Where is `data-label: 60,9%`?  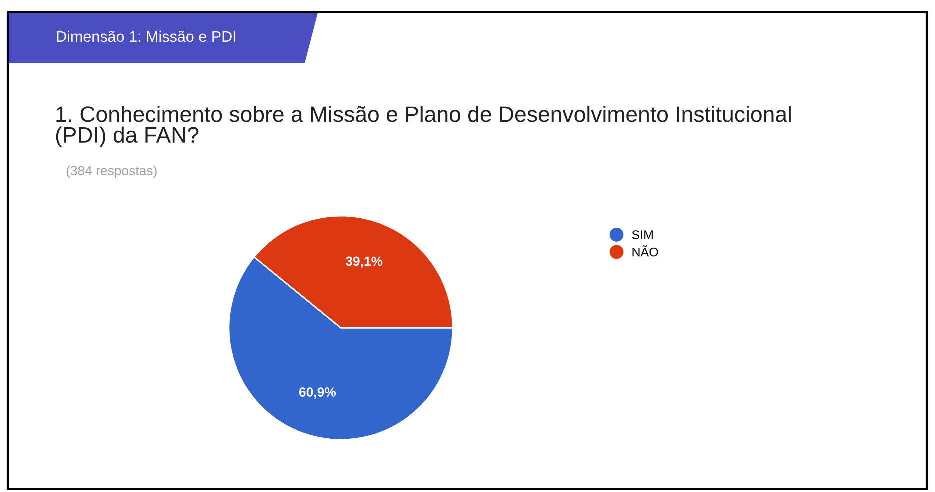 data-label: 60,9% is located at coordinates (317, 393).